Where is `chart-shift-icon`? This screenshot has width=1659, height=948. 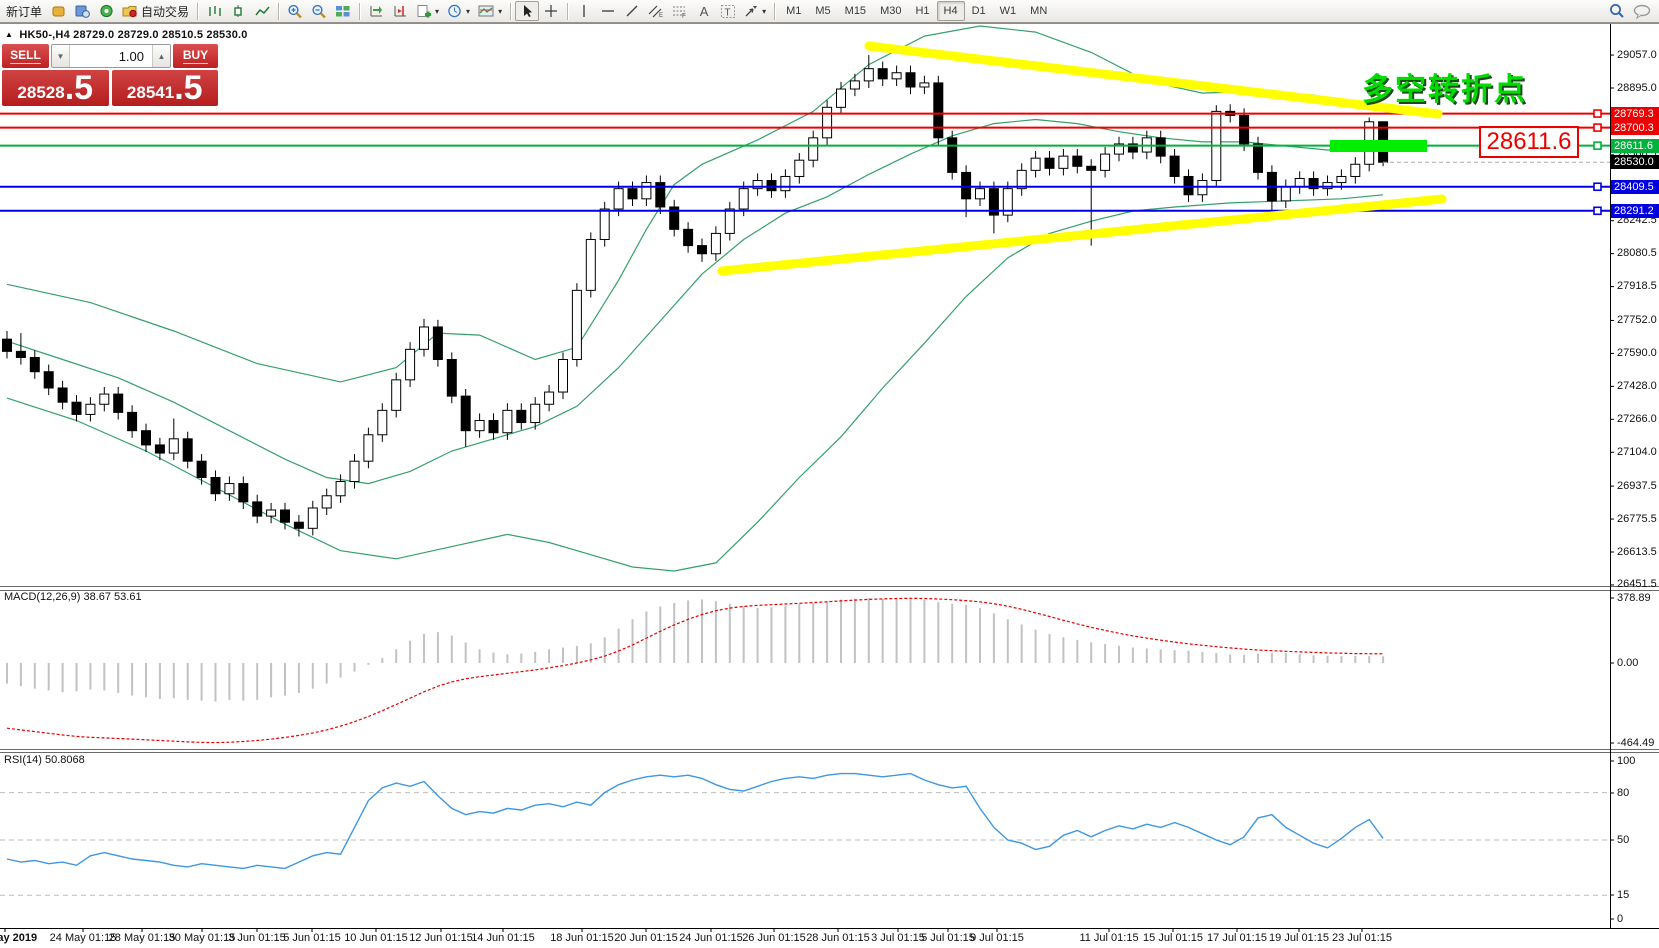
chart-shift-icon is located at coordinates (400, 11).